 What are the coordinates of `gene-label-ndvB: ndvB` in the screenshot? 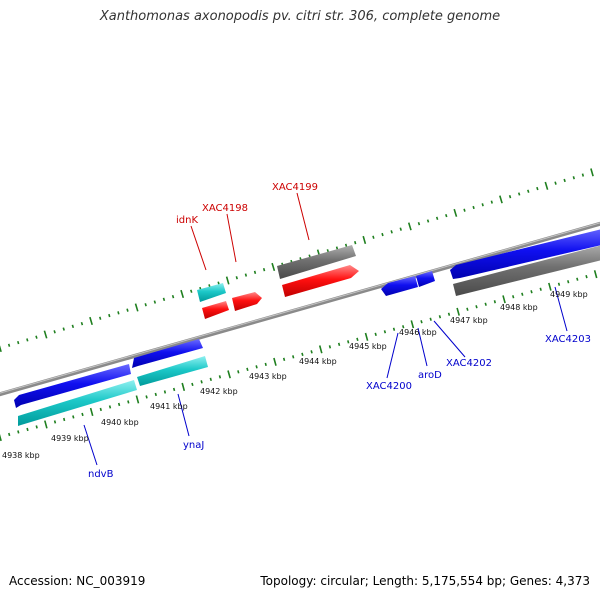 It's located at (101, 474).